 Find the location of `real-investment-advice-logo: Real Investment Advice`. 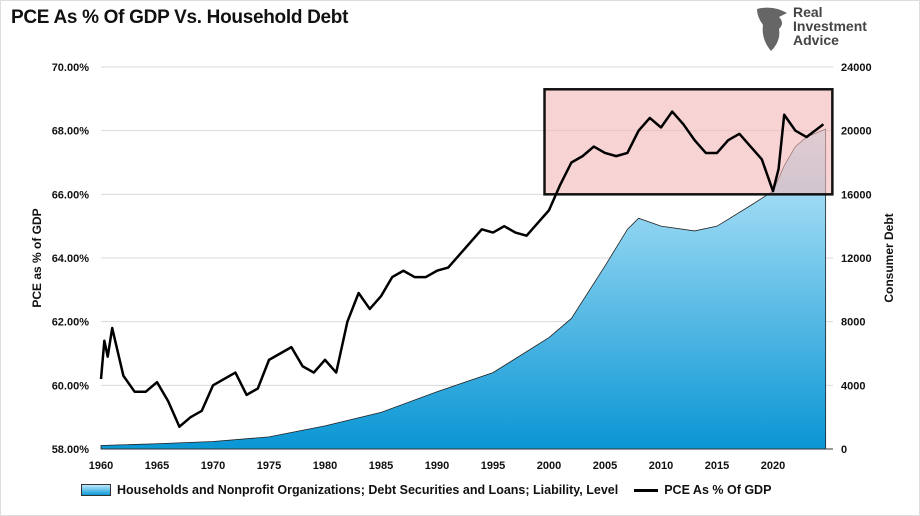

real-investment-advice-logo: Real Investment Advice is located at coordinates (828, 29).